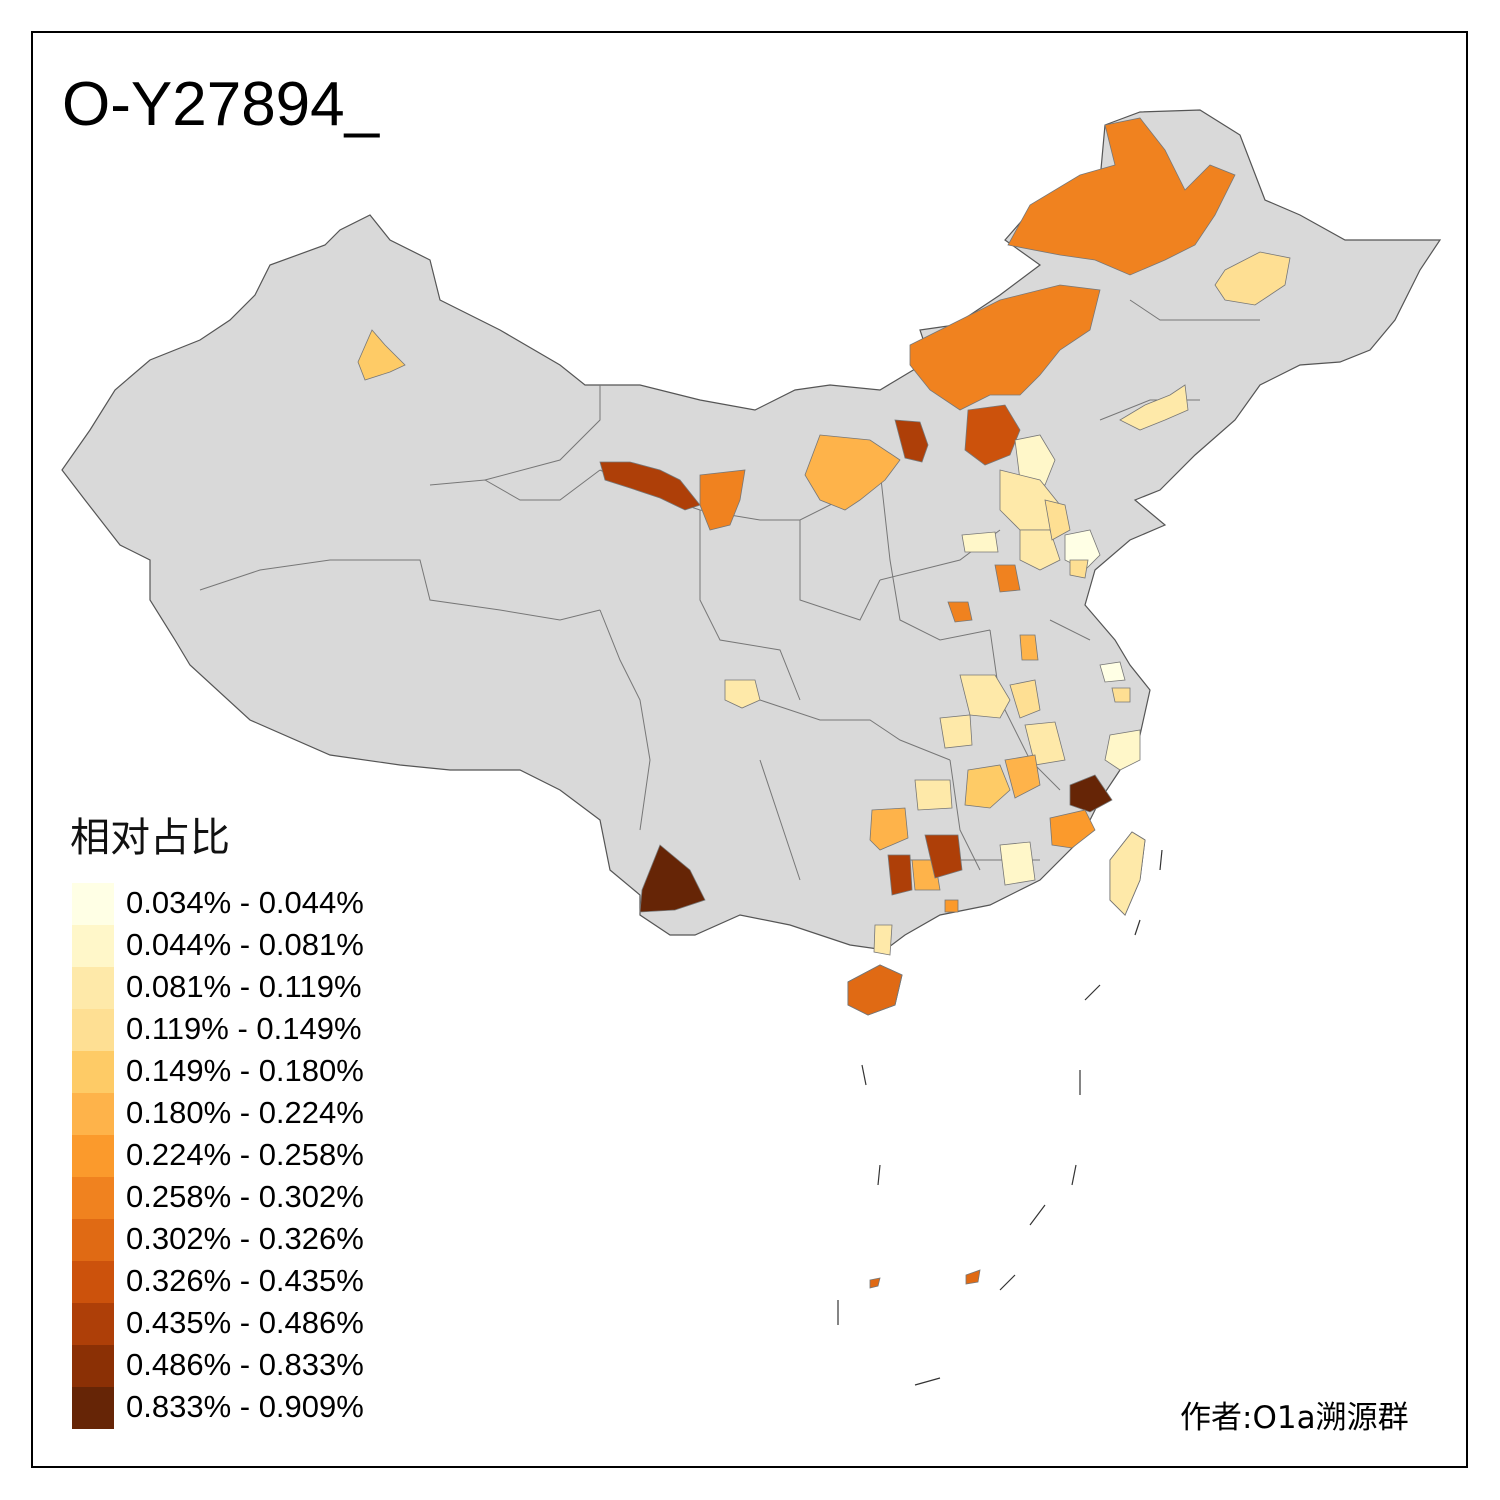 This screenshot has height=1500, width=1500. I want to click on region-leizhou, so click(883, 940).